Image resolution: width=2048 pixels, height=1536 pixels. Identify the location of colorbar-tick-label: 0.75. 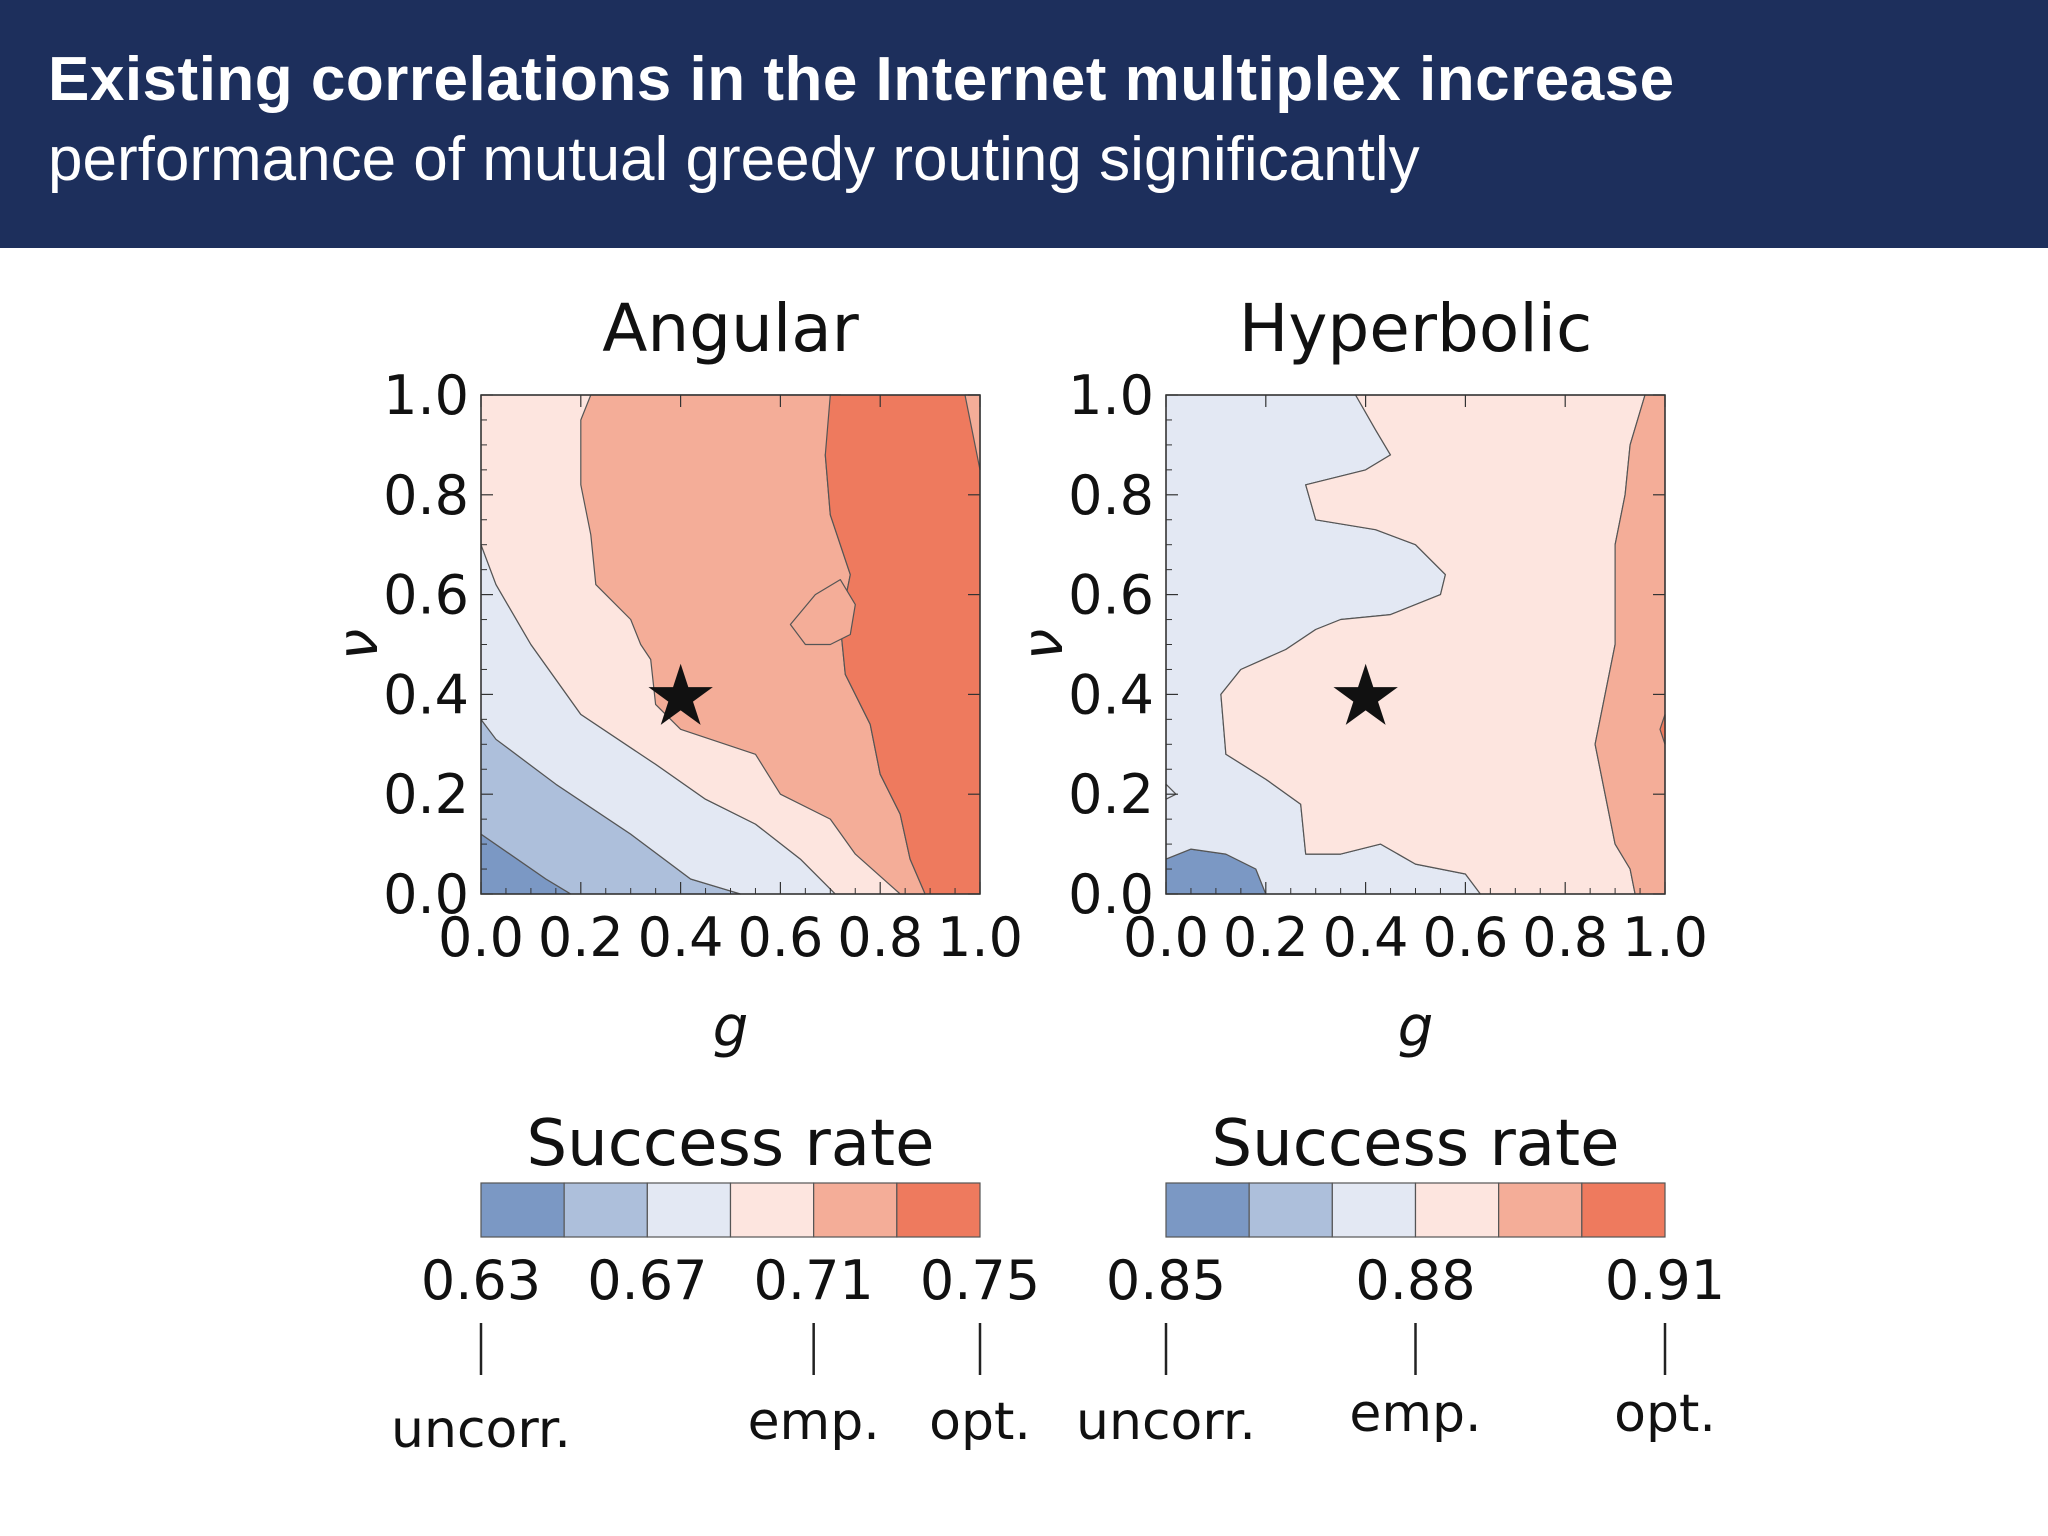
(980, 1280).